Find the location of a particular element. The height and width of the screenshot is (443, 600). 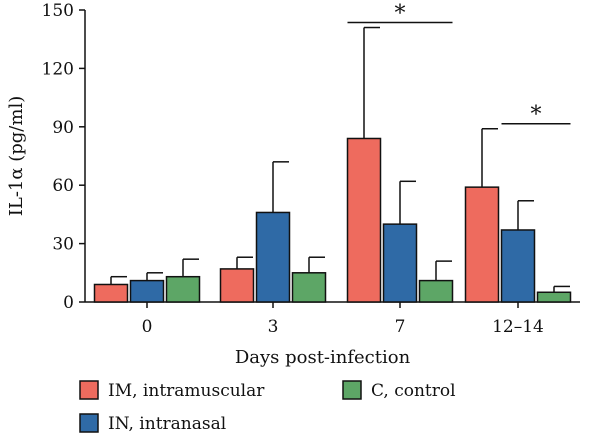

x-tick-label: 7 is located at coordinates (400, 327).